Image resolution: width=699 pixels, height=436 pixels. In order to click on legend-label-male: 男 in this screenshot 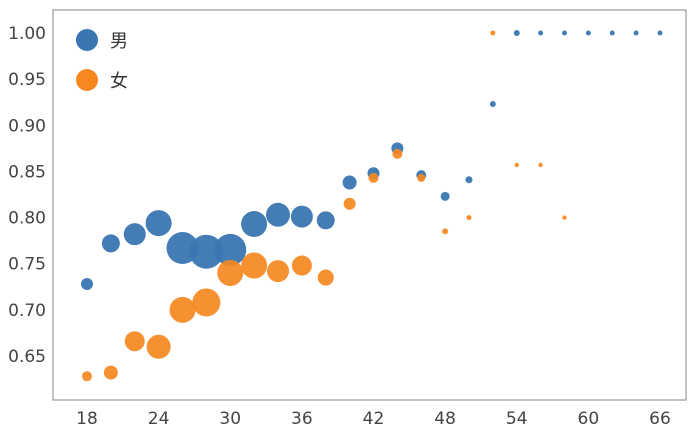, I will do `click(119, 41)`.